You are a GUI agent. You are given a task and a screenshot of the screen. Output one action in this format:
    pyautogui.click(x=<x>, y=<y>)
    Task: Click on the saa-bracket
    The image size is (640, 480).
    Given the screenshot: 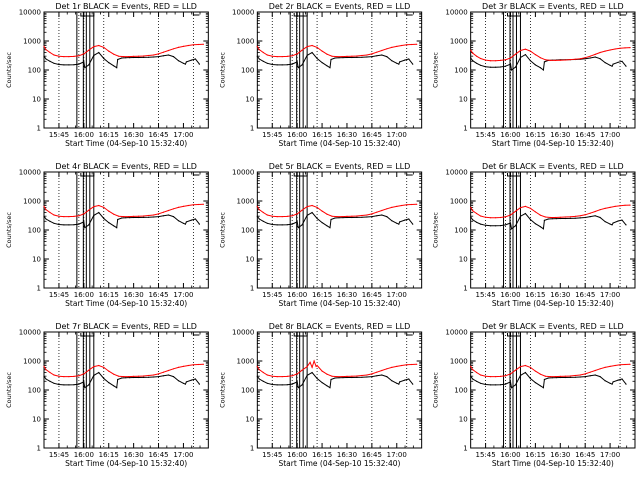 What is the action you would take?
    pyautogui.click(x=300, y=175)
    